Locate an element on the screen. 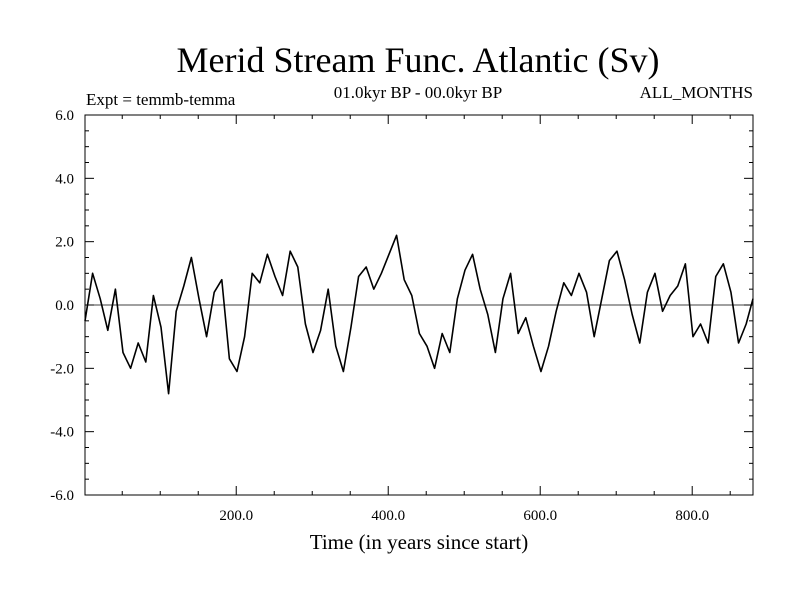  y-tick-label: 6.0 is located at coordinates (64, 116).